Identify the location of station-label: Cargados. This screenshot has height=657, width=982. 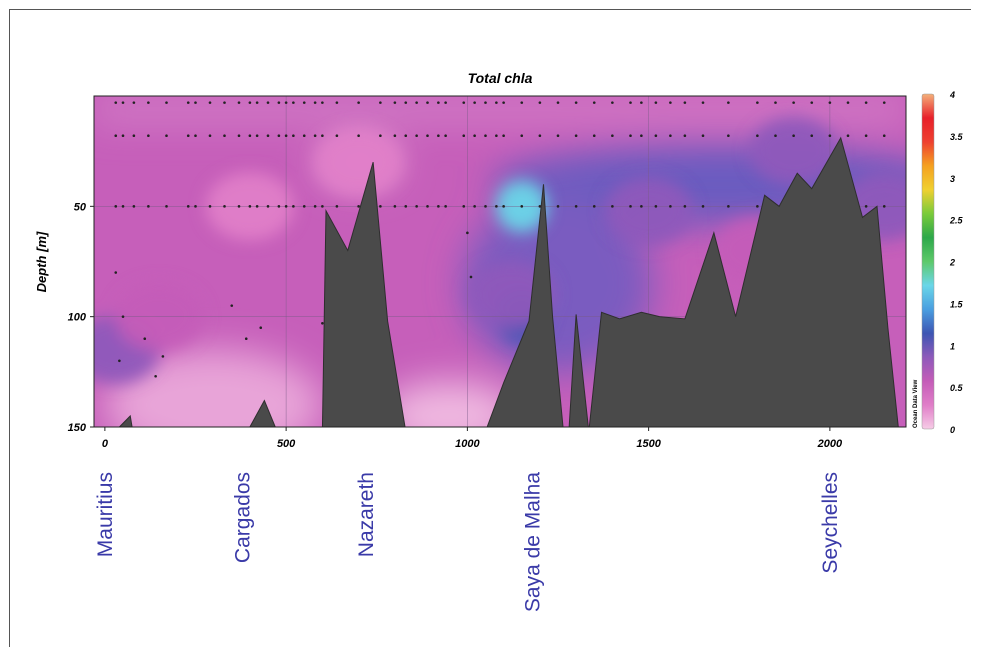
(243, 517).